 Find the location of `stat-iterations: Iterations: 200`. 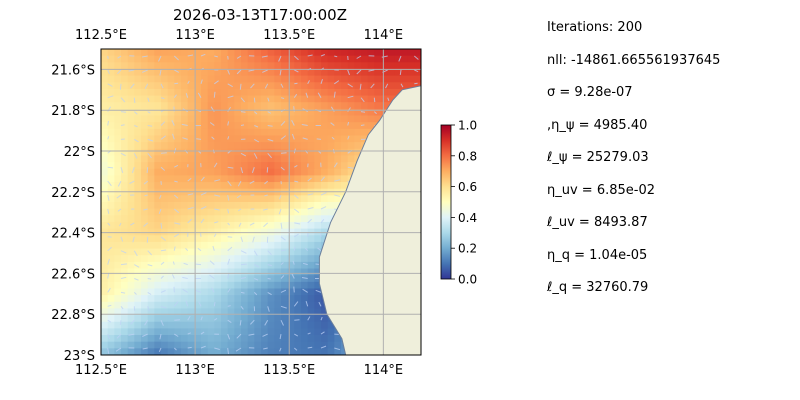

stat-iterations: Iterations: 200 is located at coordinates (595, 27).